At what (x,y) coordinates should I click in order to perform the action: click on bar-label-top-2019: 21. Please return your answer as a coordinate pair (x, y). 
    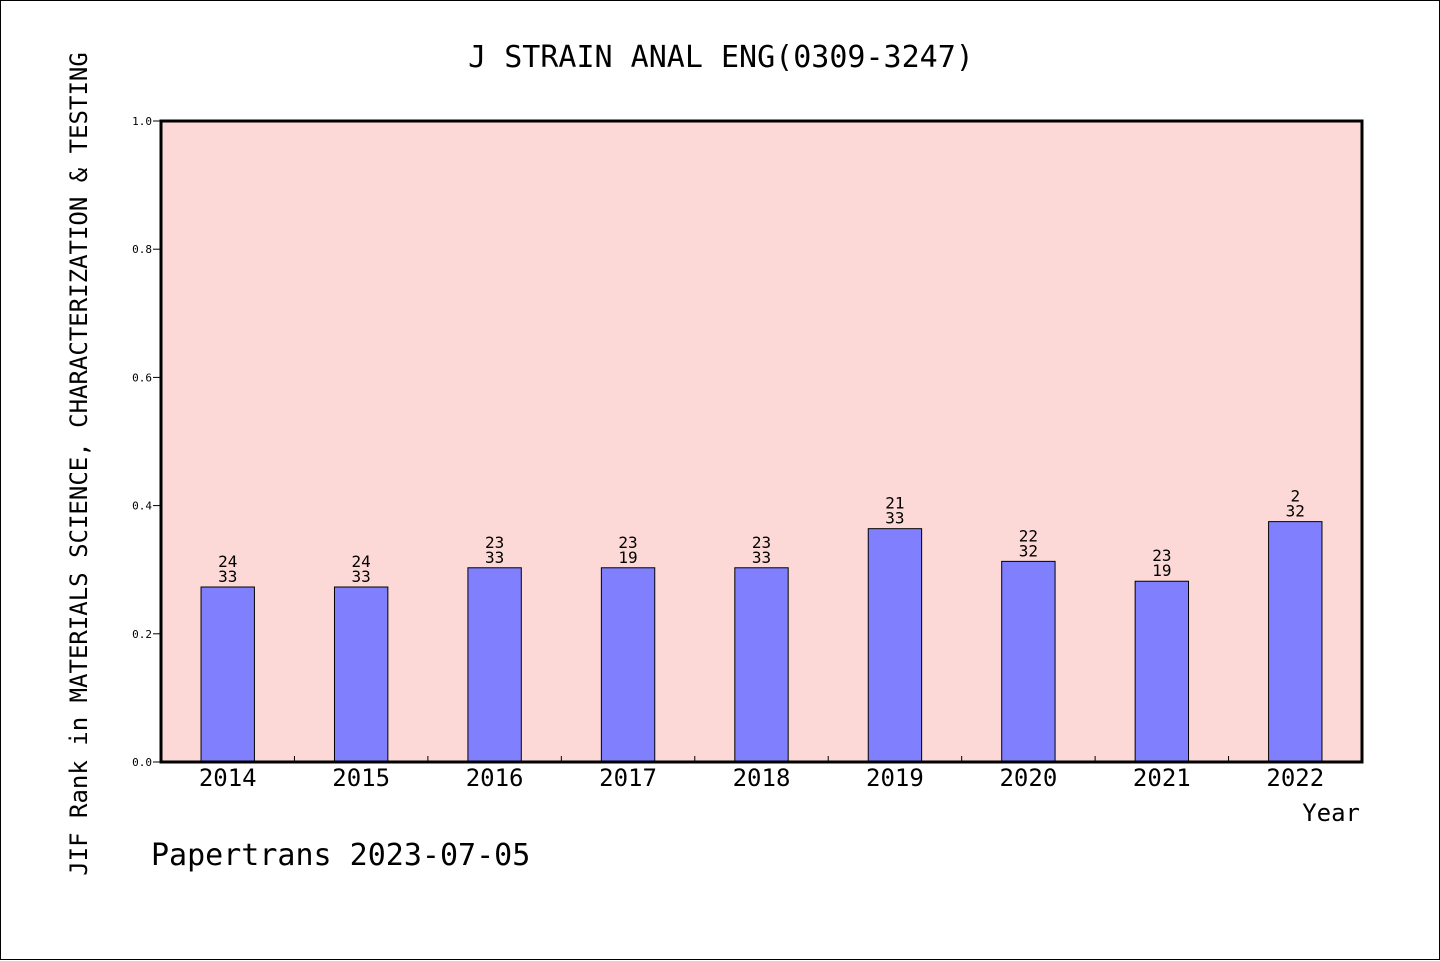
    Looking at the image, I should click on (894, 503).